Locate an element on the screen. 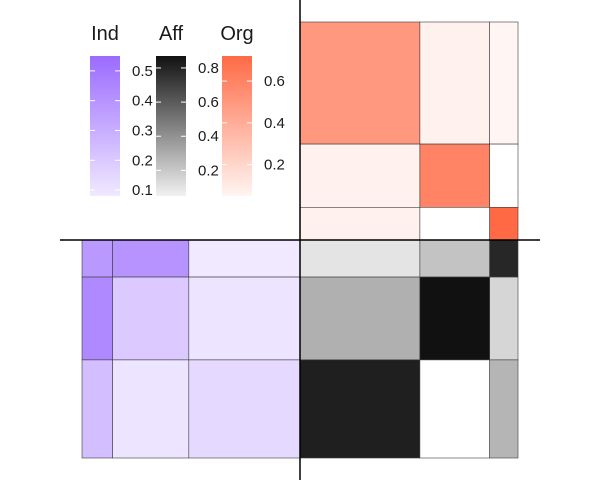  cell-aff-r2-c3 is located at coordinates (504, 318).